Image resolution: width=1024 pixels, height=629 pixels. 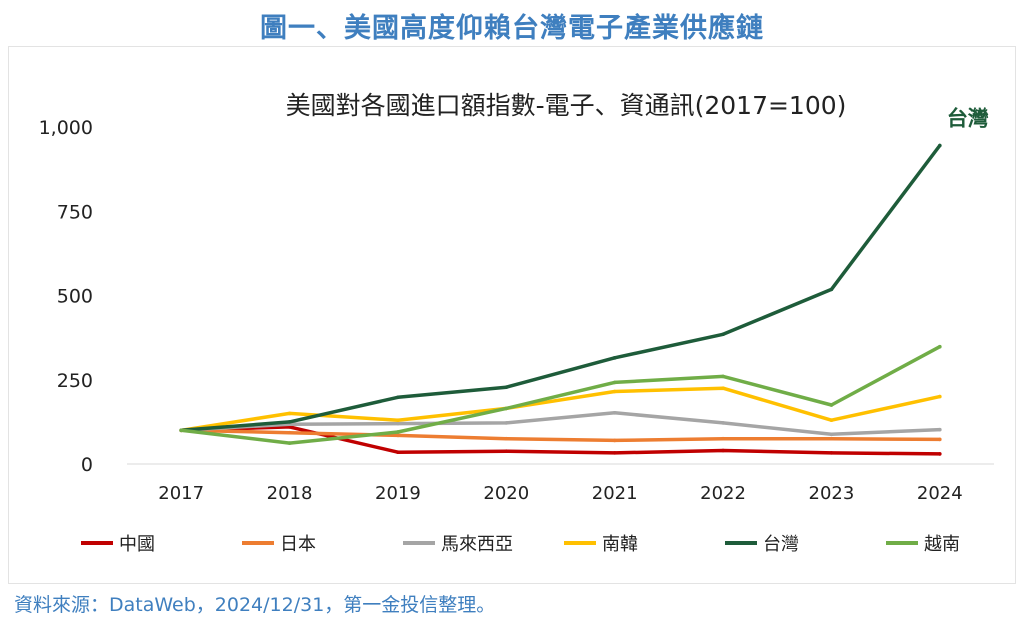 What do you see at coordinates (942, 544) in the screenshot?
I see `legend-label: 越南` at bounding box center [942, 544].